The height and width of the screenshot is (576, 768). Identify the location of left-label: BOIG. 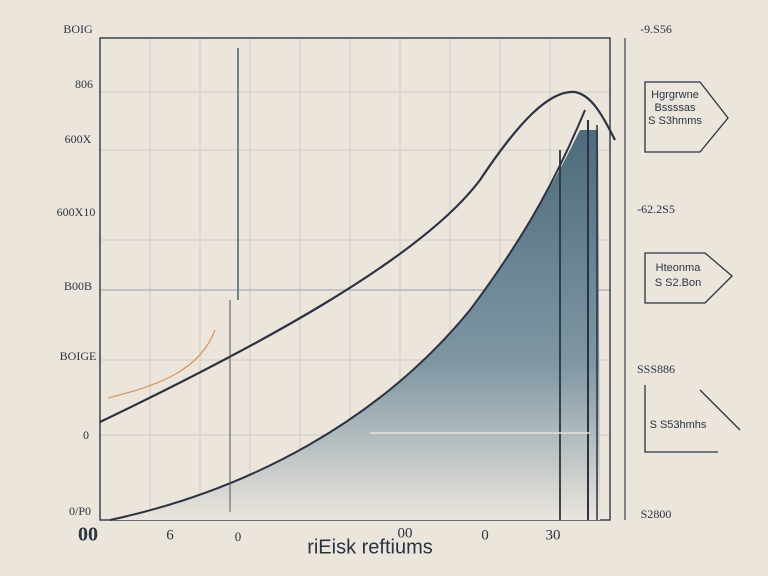
(78, 29).